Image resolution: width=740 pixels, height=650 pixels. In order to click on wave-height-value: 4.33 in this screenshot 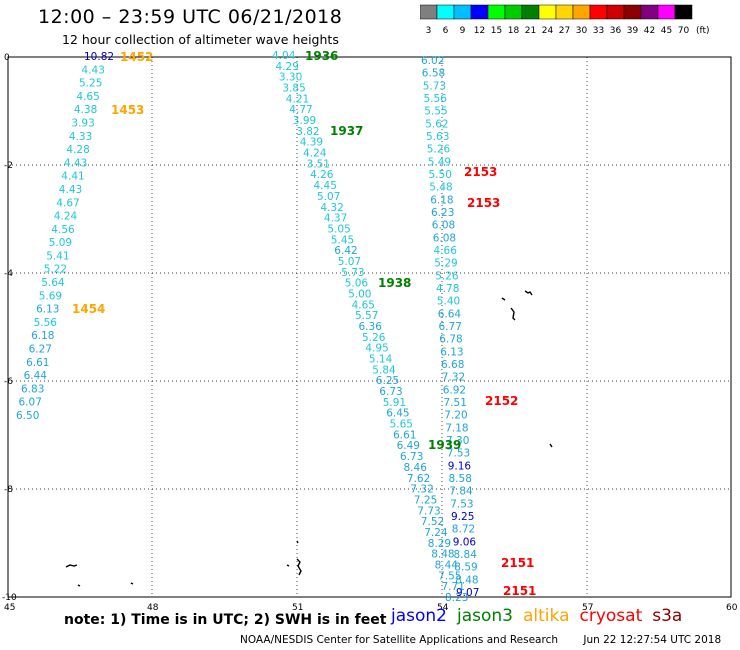, I will do `click(80, 137)`.